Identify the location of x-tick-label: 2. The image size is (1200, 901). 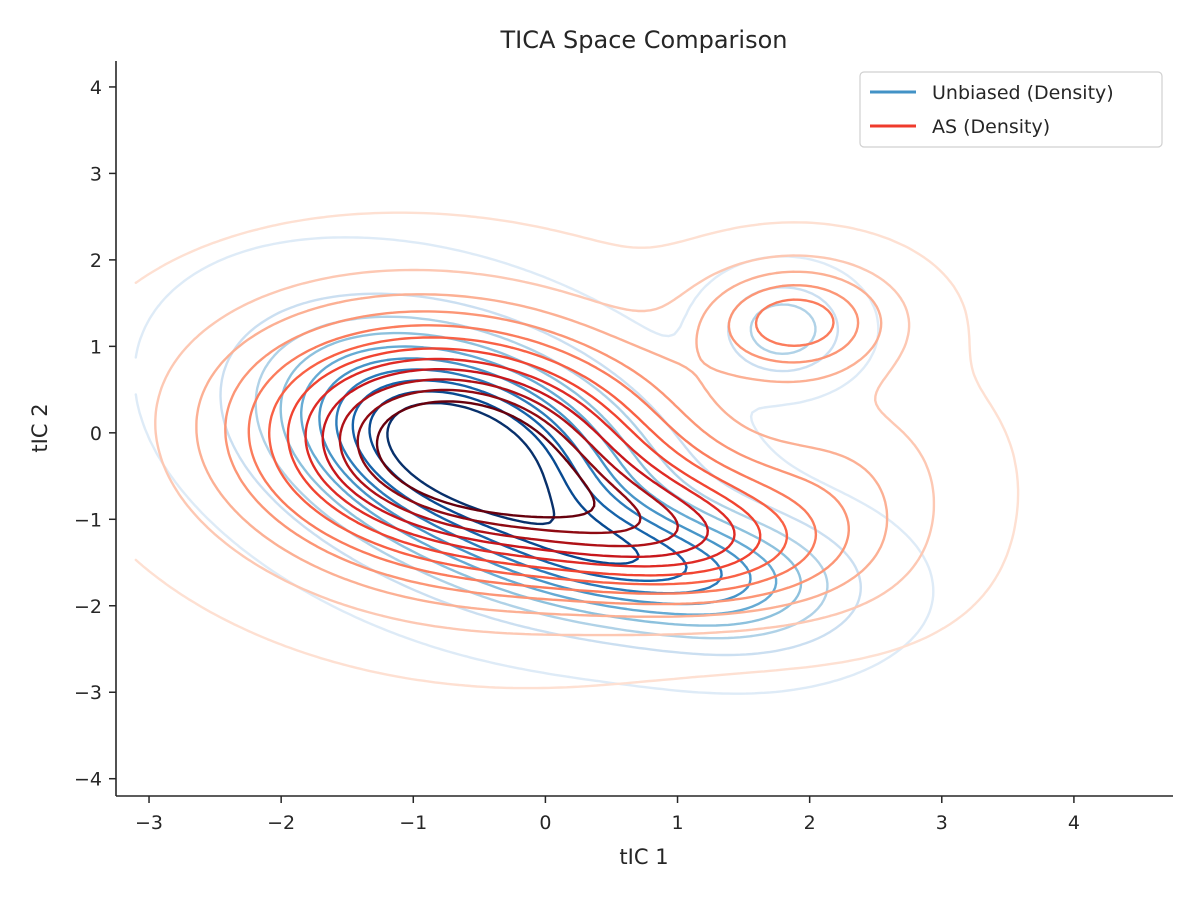
(810, 823).